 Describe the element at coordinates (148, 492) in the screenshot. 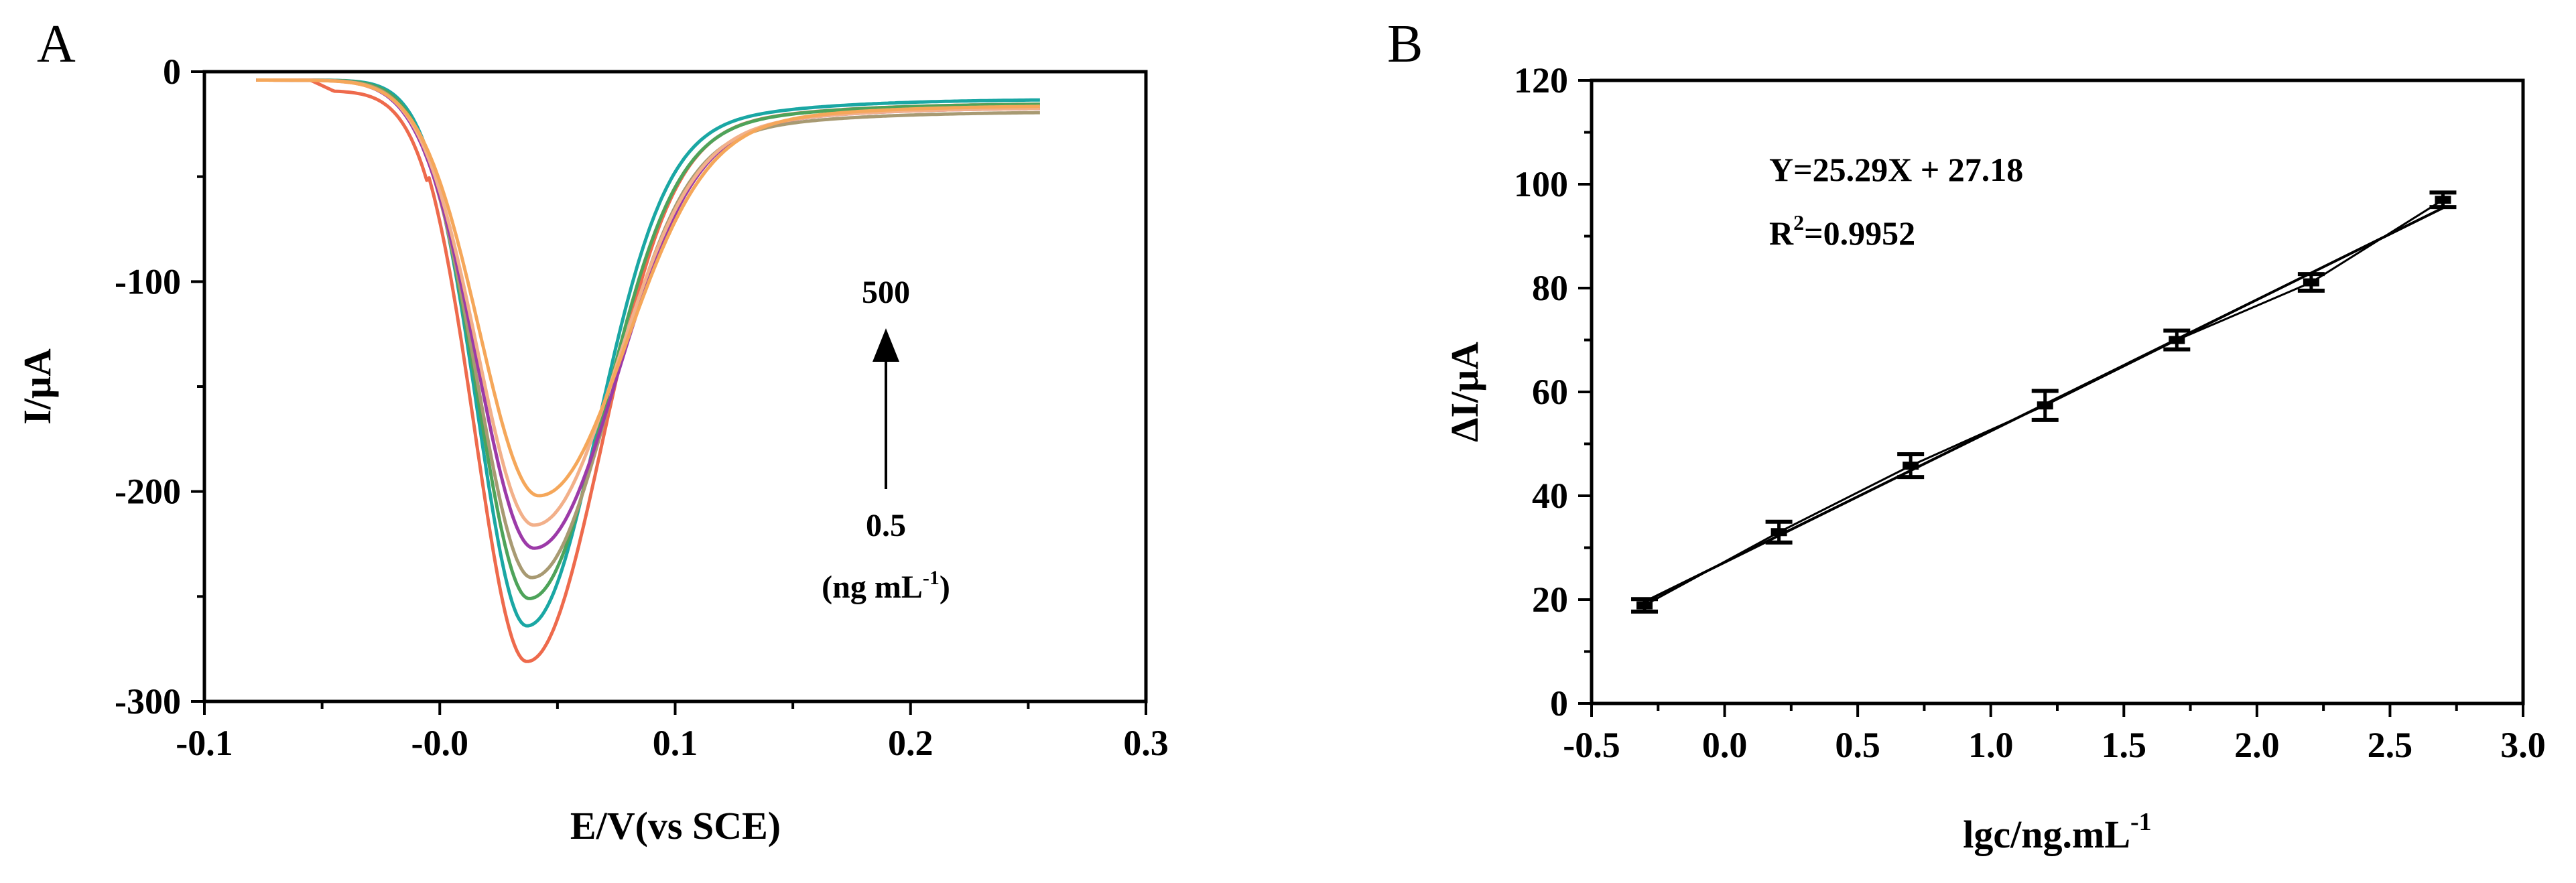

I see `panel-a-y-tick-label: -200` at that location.